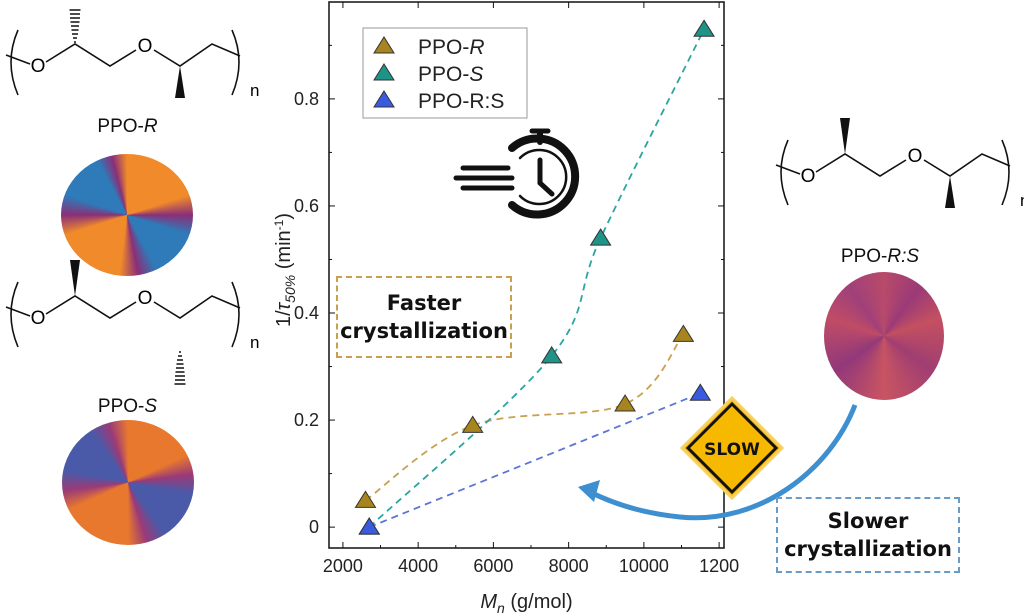 The height and width of the screenshot is (615, 1024). What do you see at coordinates (868, 535) in the screenshot?
I see `slower-crystallization-box: Slower crystallization` at bounding box center [868, 535].